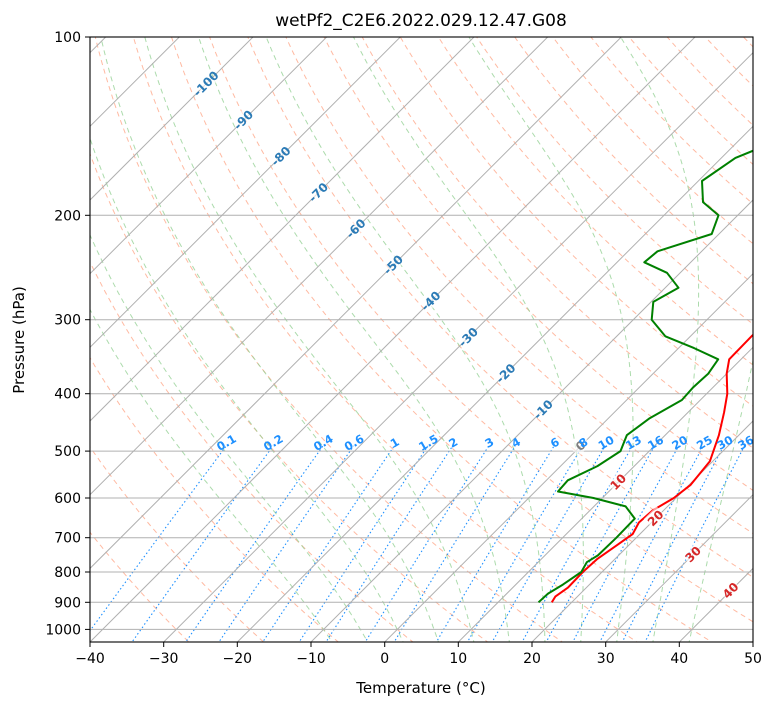 The height and width of the screenshot is (708, 775). What do you see at coordinates (555, 443) in the screenshot?
I see `mixing-ratio-label: 6` at bounding box center [555, 443].